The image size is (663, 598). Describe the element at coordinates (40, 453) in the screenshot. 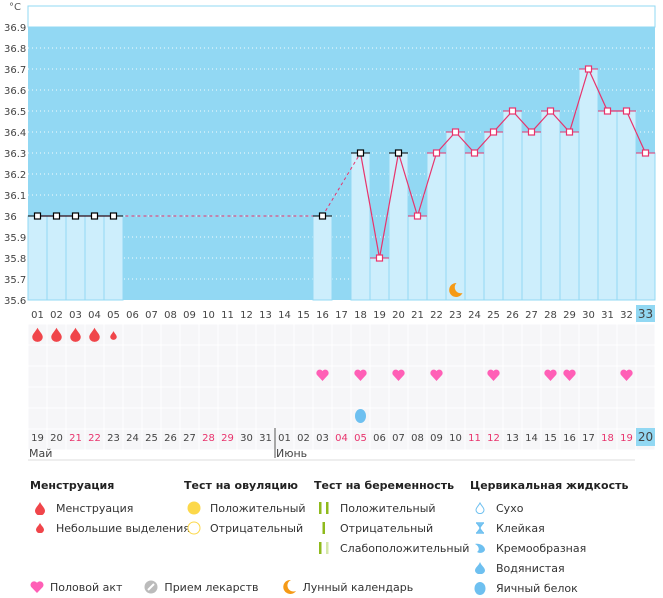

I see `month-label: Май` at that location.